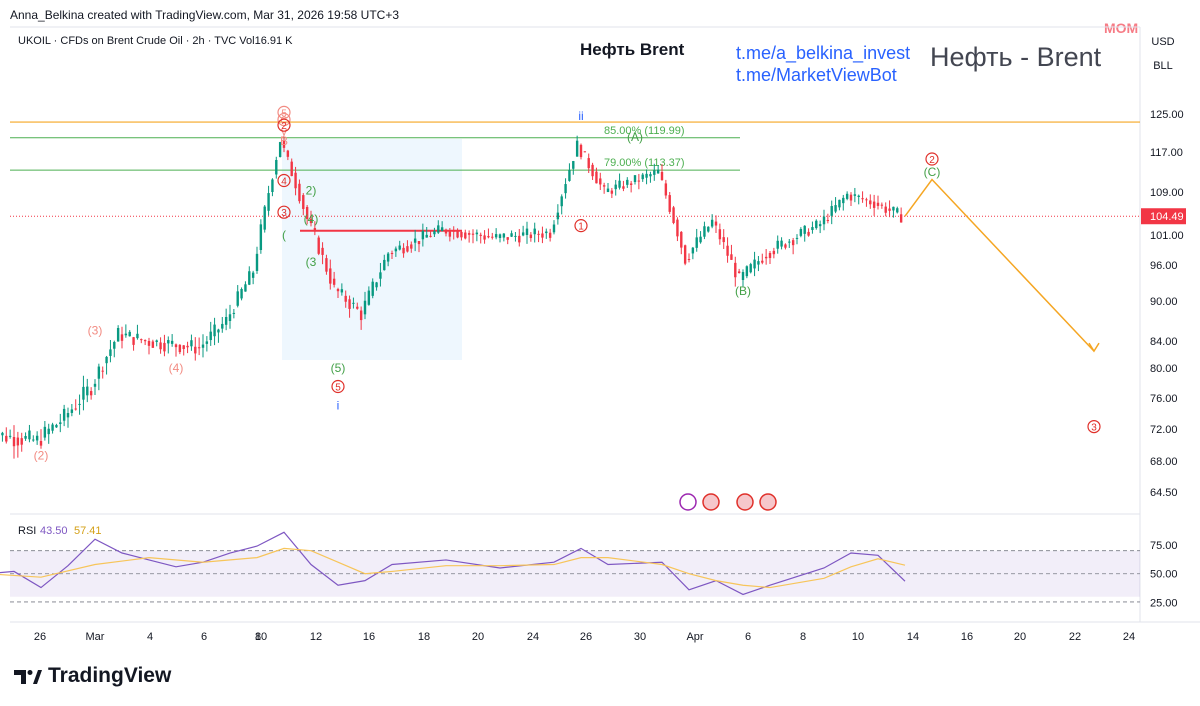  What do you see at coordinates (999, 265) in the screenshot?
I see `projection-line` at bounding box center [999, 265].